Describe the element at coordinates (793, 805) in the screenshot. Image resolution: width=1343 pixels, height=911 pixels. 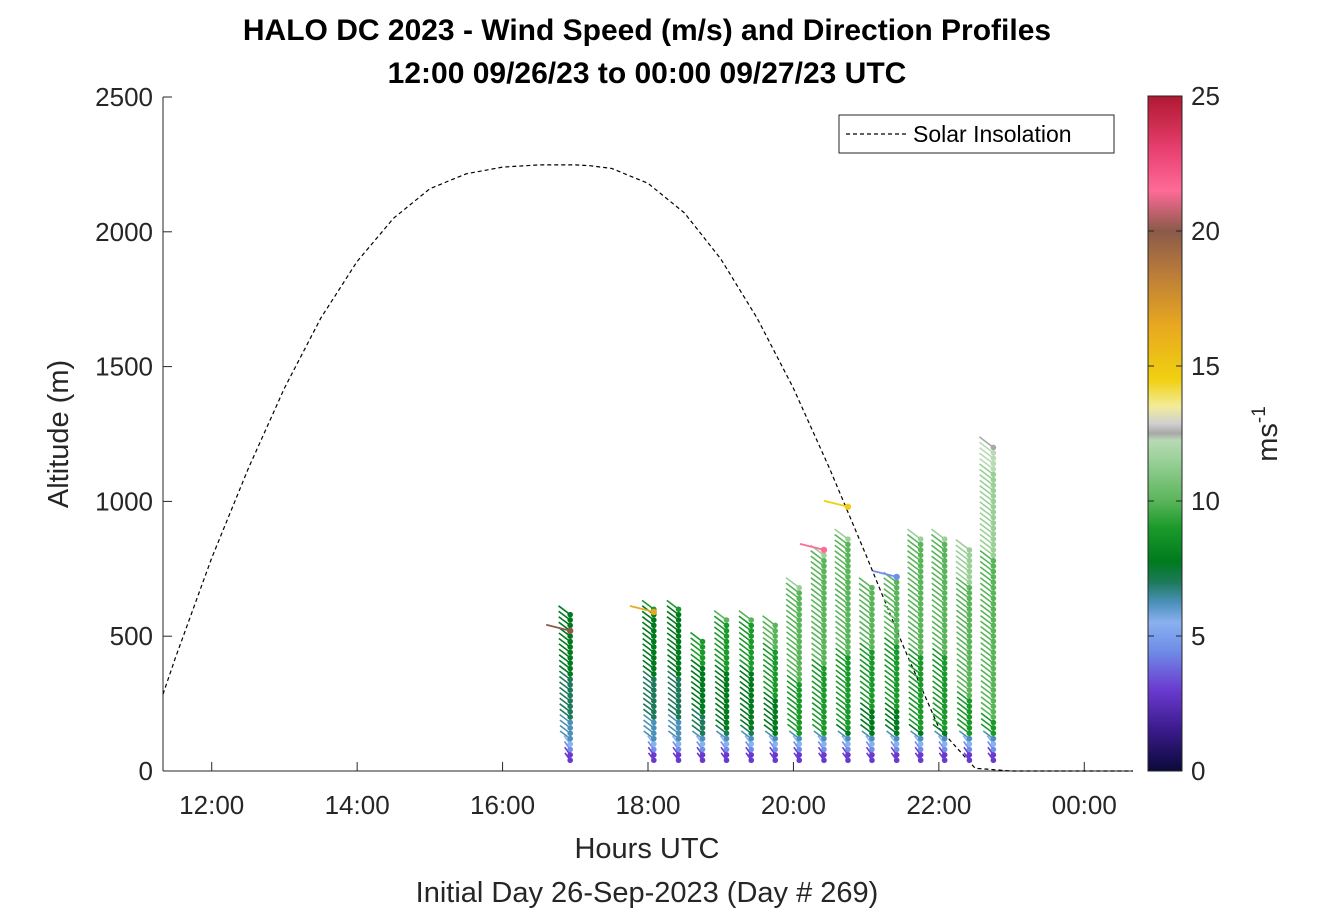
I see `x-tick-label: 20:00` at that location.